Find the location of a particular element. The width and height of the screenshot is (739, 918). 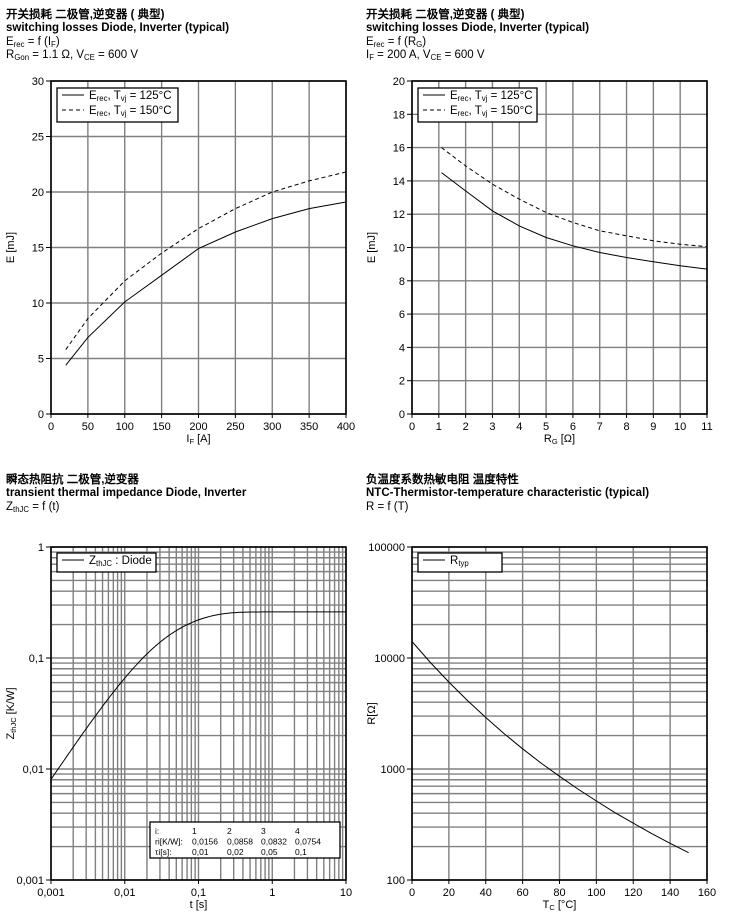

legend-entry: Rtyp is located at coordinates (459, 561).